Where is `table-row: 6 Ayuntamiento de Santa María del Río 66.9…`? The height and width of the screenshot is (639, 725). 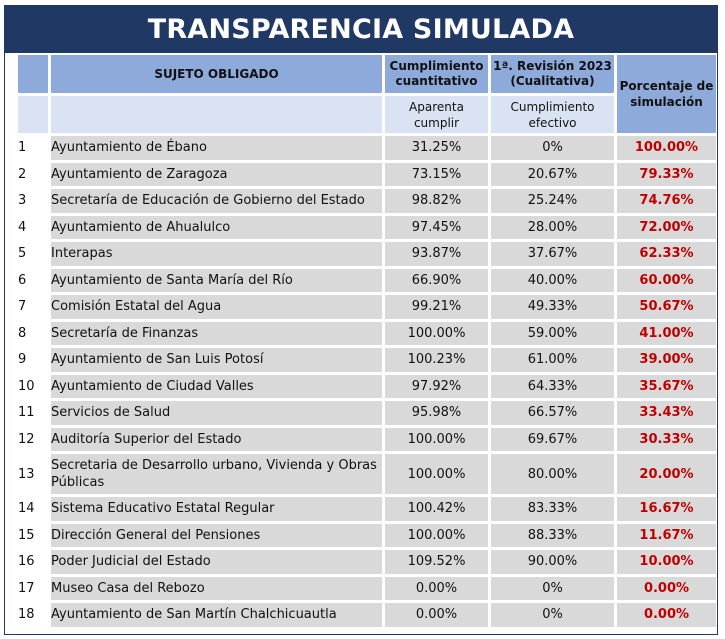
table-row: 6 Ayuntamiento de Santa María del Río 66.9… is located at coordinates (367, 280).